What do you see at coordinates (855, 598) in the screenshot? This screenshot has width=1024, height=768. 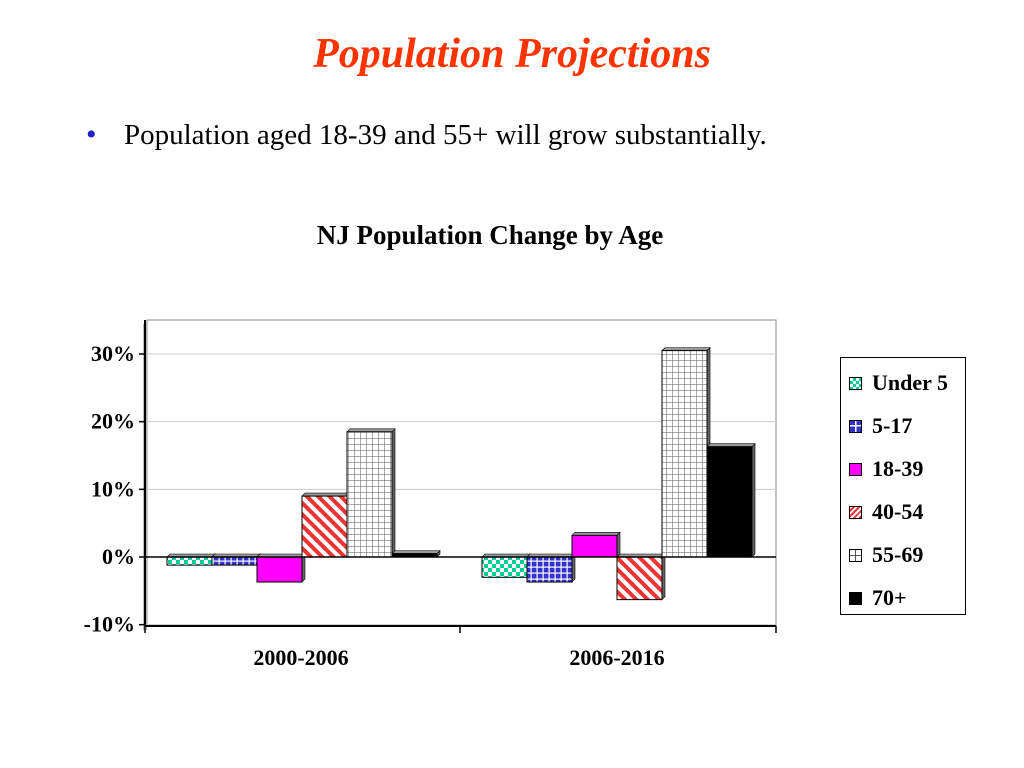 I see `legend-swatch-70-plus` at bounding box center [855, 598].